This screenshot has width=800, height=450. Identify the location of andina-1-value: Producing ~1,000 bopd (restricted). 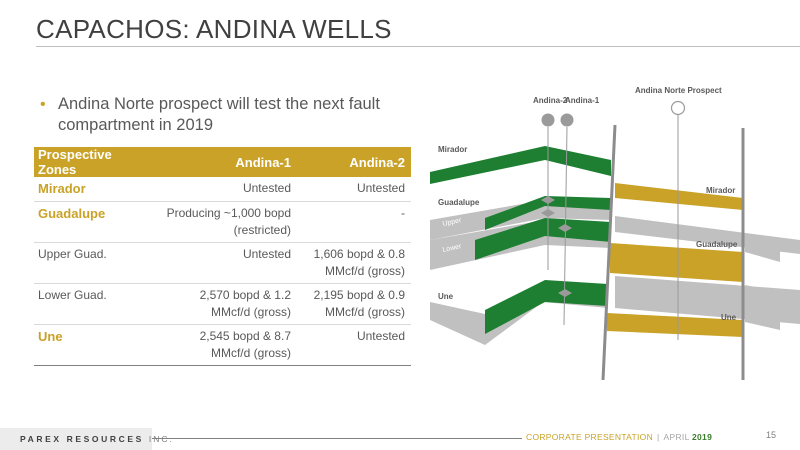
(228, 221).